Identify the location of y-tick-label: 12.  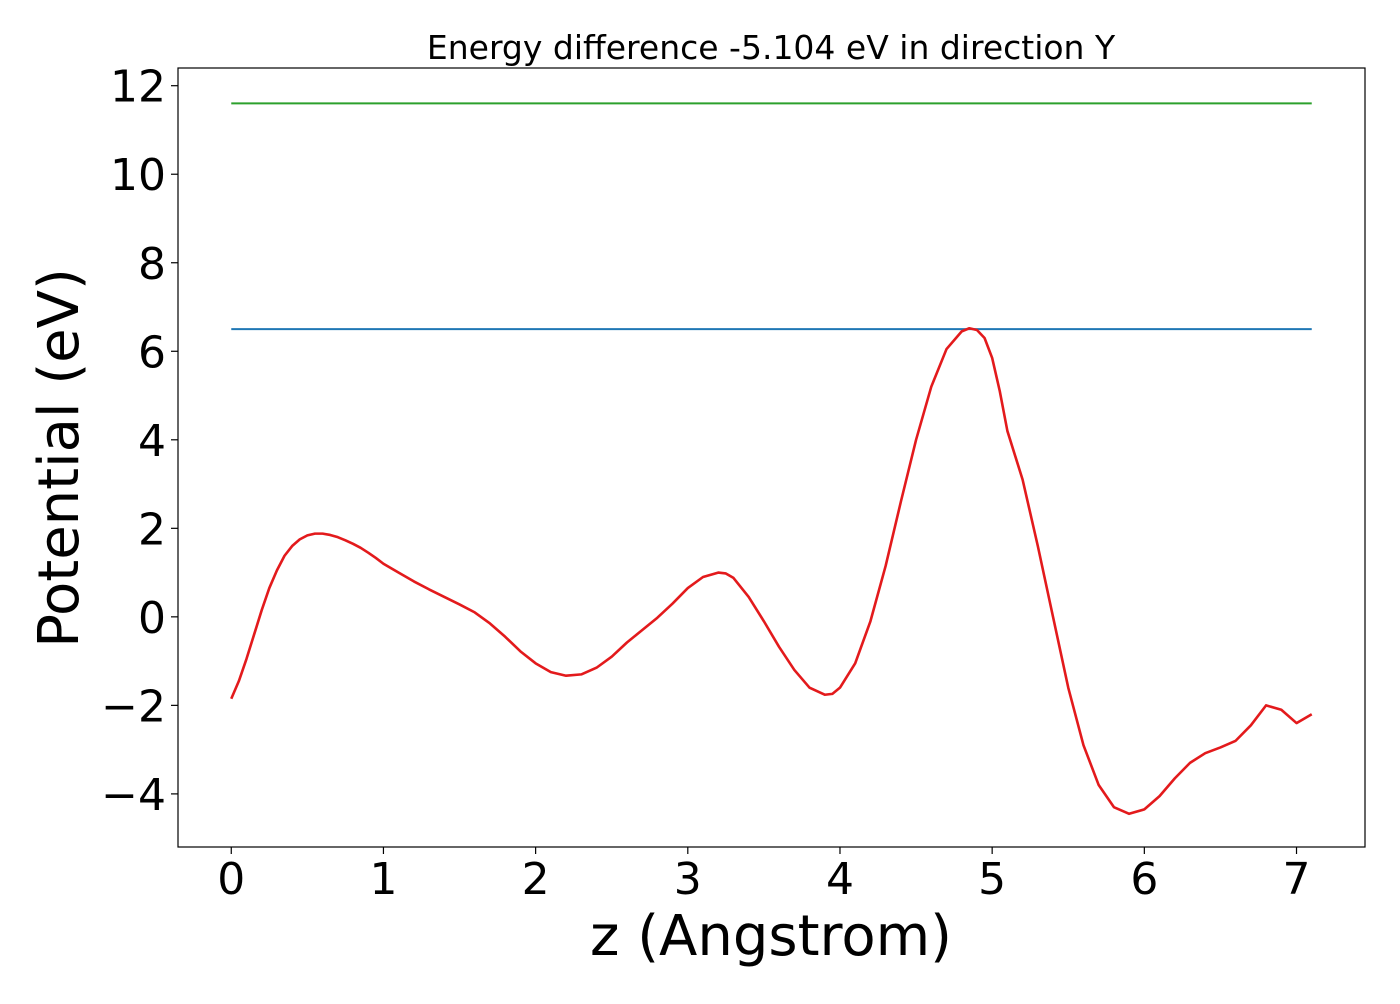
(138, 87).